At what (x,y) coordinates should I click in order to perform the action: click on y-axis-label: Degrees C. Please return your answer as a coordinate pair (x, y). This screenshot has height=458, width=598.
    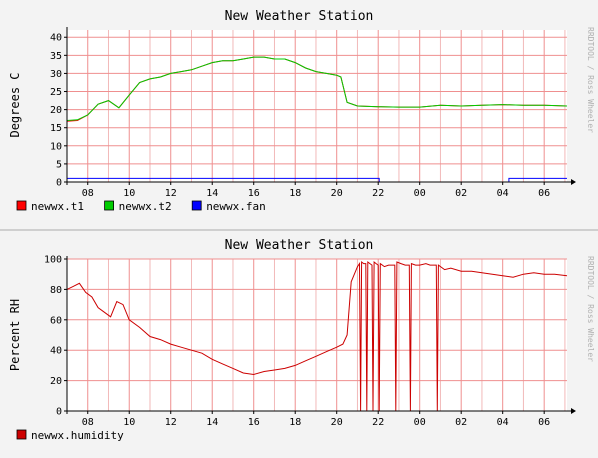
    Looking at the image, I should click on (15, 104).